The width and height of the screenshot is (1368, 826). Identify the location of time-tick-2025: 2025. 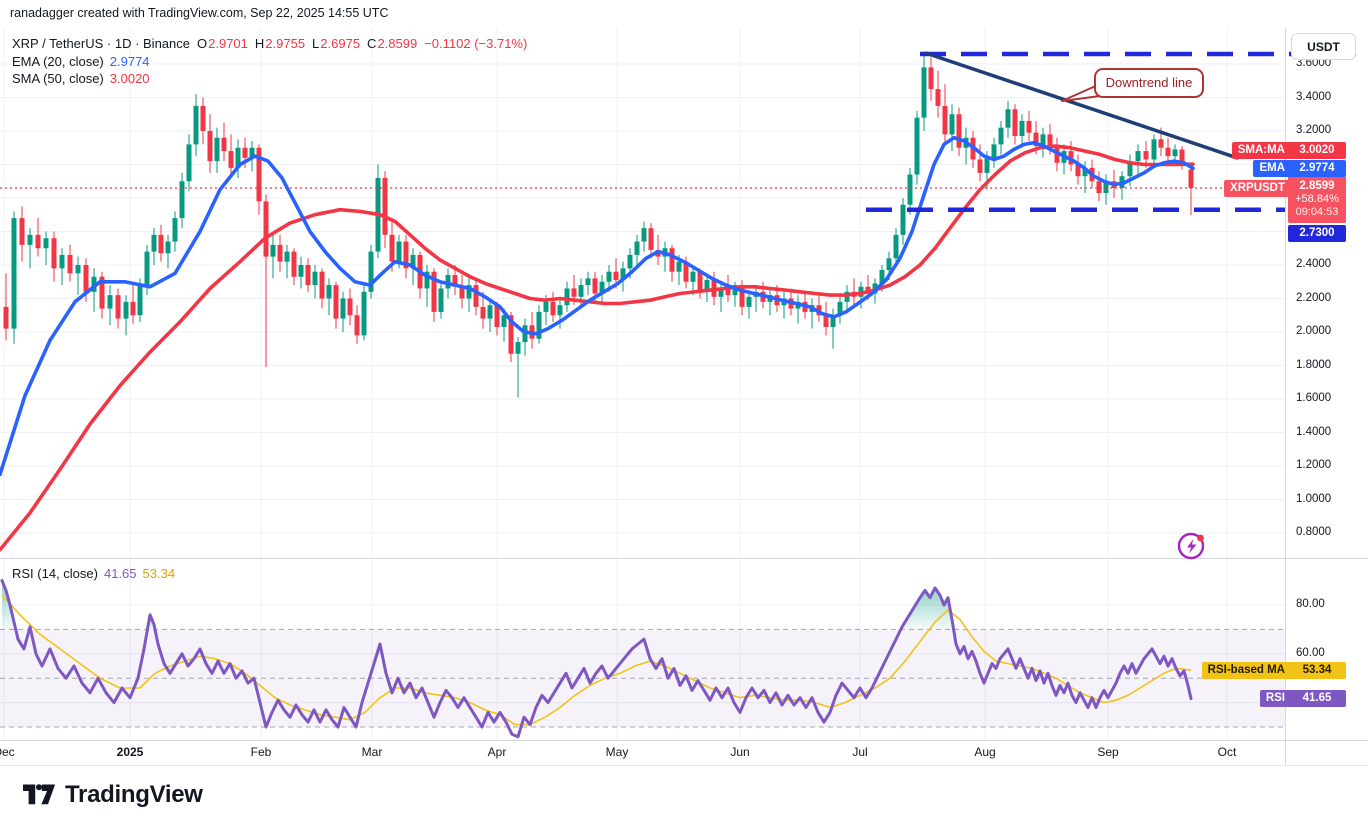
(130, 752).